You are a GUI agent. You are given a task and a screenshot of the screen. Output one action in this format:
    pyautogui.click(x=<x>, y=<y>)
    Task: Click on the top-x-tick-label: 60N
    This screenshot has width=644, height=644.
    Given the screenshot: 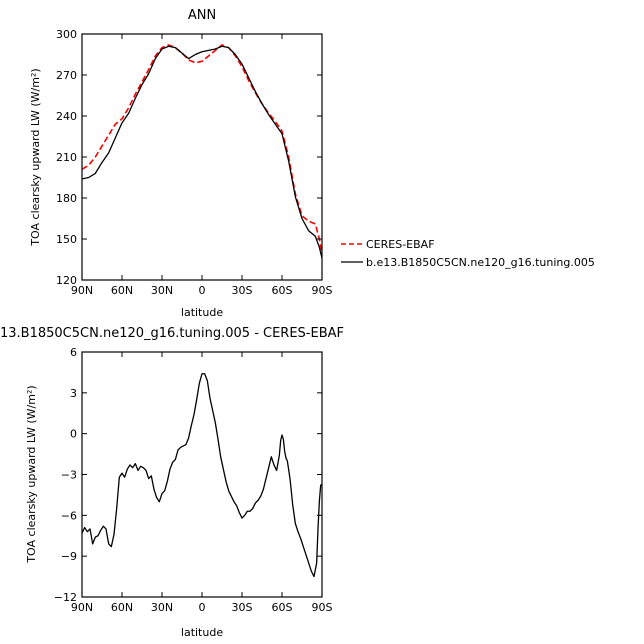 What is the action you would take?
    pyautogui.click(x=122, y=290)
    